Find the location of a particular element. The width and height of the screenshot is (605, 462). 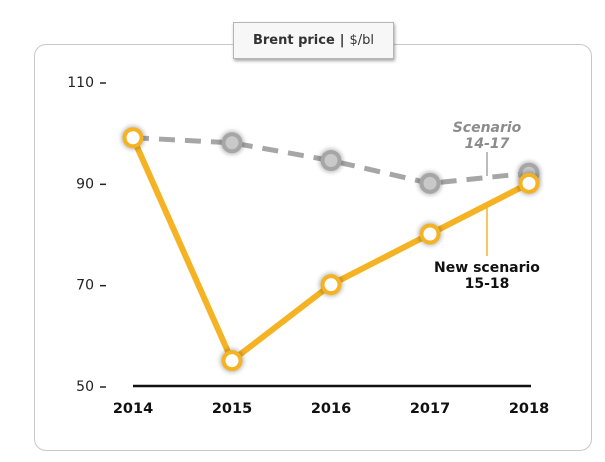

chart-title: Brent price | $/bl is located at coordinates (313, 40).